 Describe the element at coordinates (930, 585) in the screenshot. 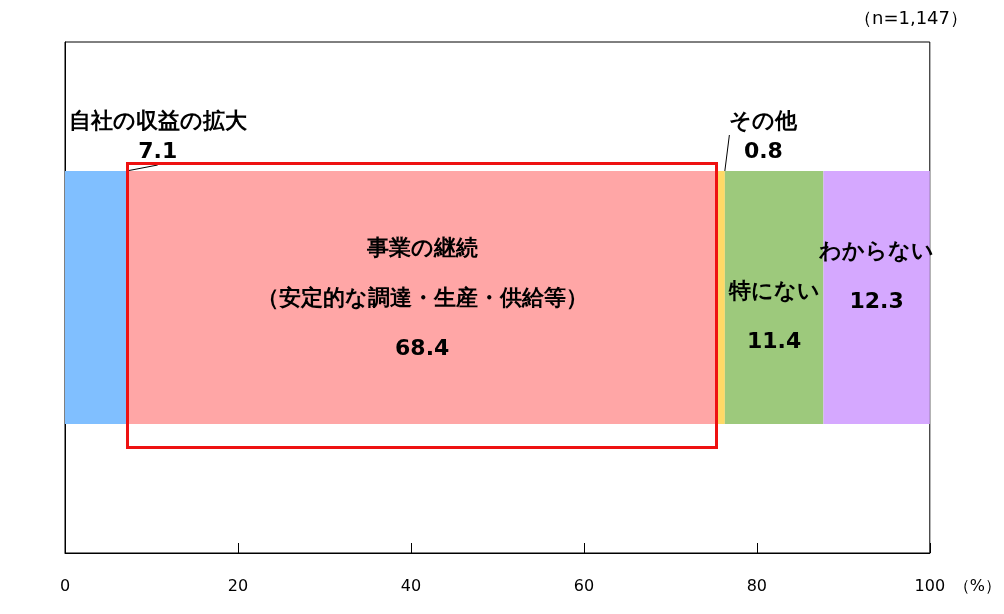

I see `x-tick-label: 100` at that location.